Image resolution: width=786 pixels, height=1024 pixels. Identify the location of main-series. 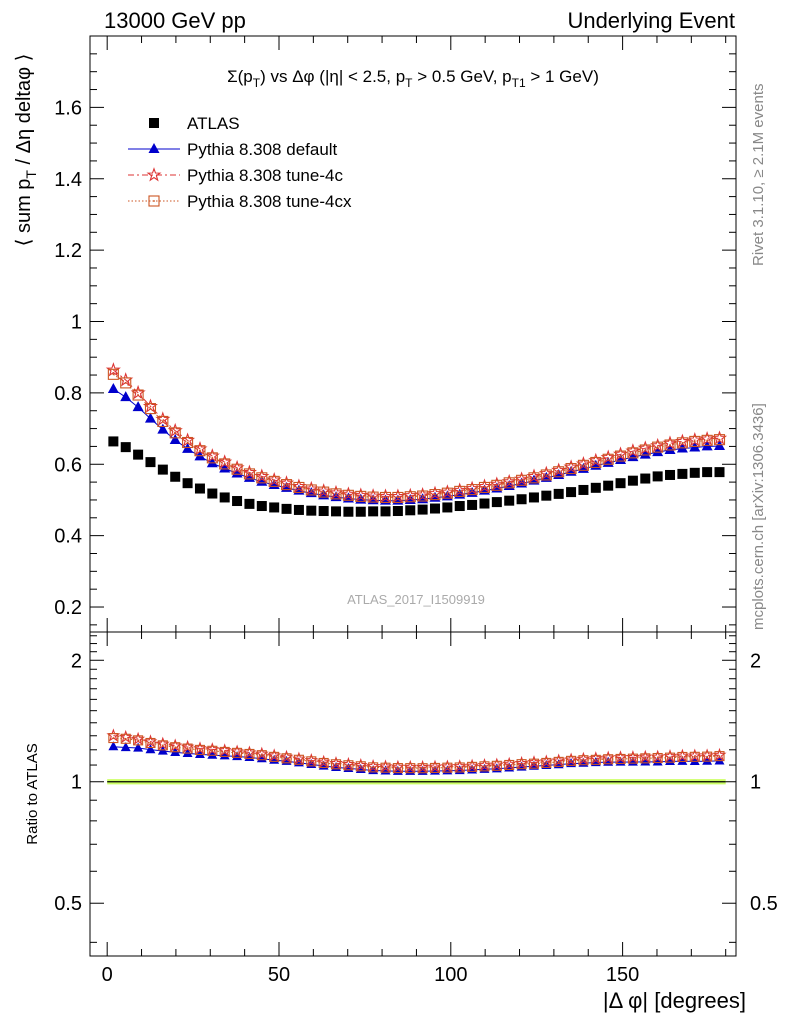
(416, 439).